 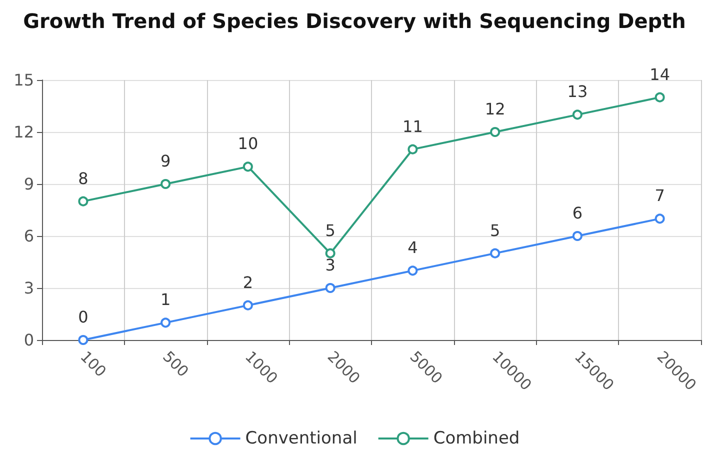 I want to click on data-label: 2, so click(x=248, y=282).